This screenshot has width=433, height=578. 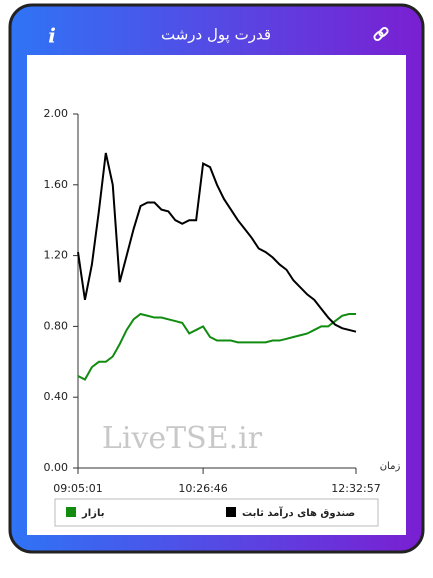 I want to click on series-line, so click(x=216, y=346).